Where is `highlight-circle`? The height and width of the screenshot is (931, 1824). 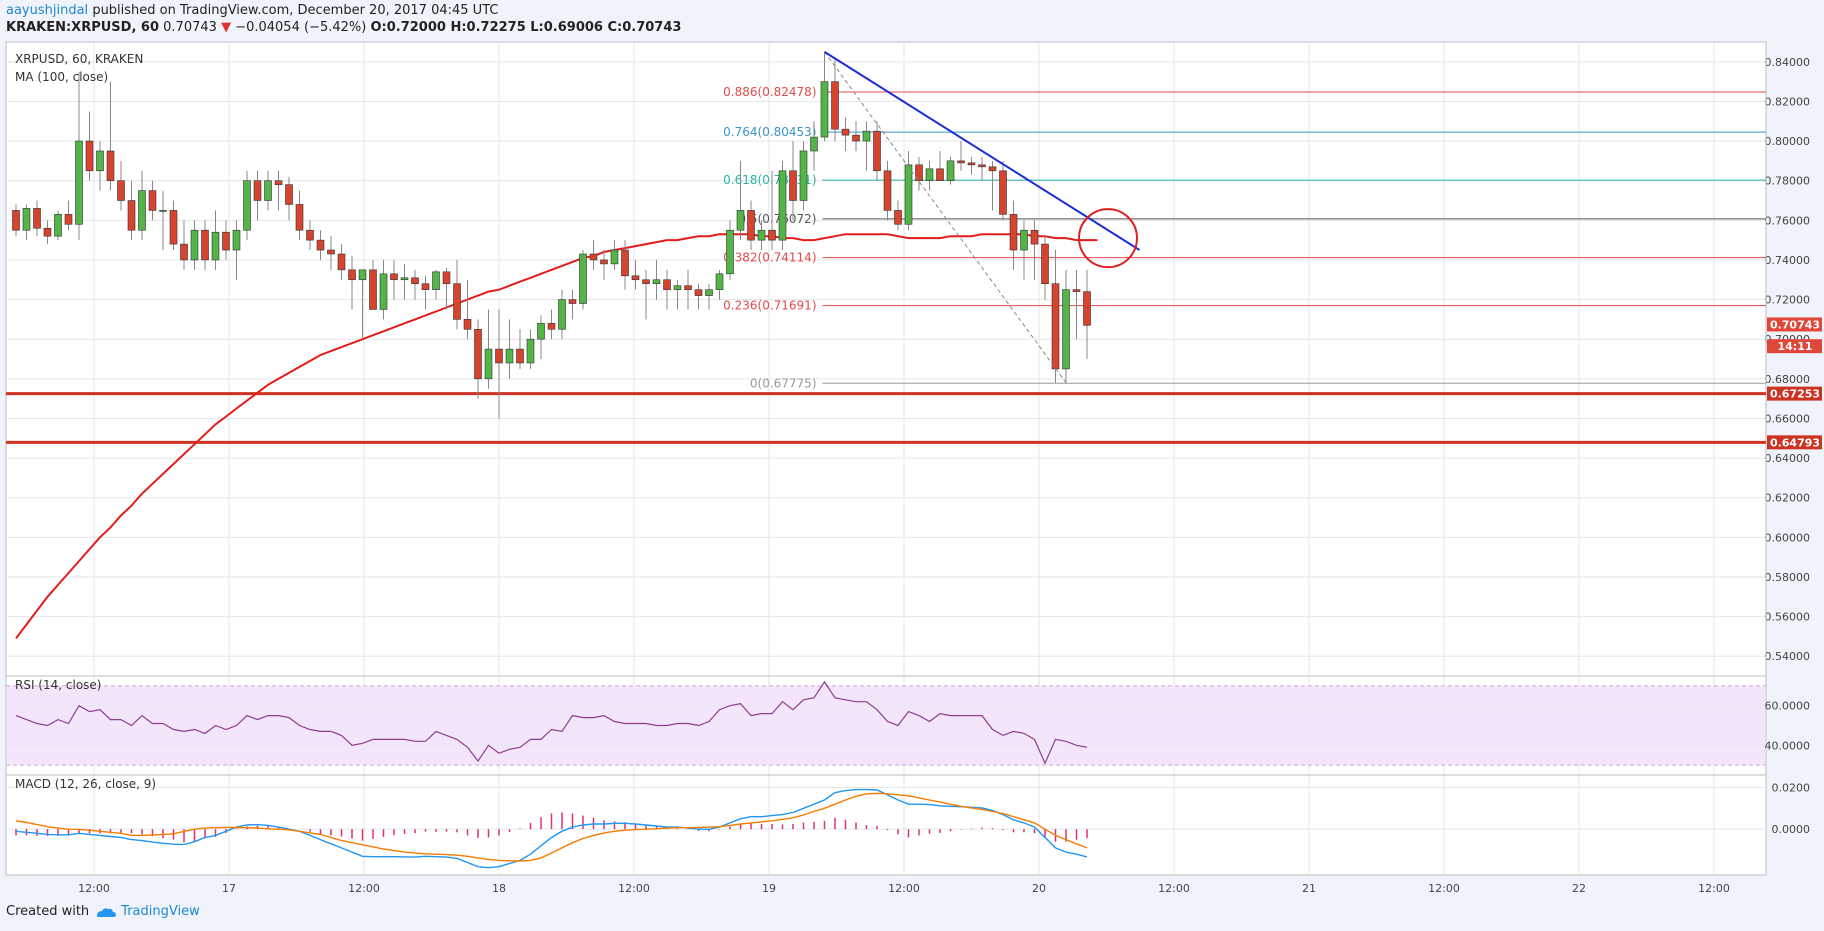
highlight-circle is located at coordinates (1108, 238).